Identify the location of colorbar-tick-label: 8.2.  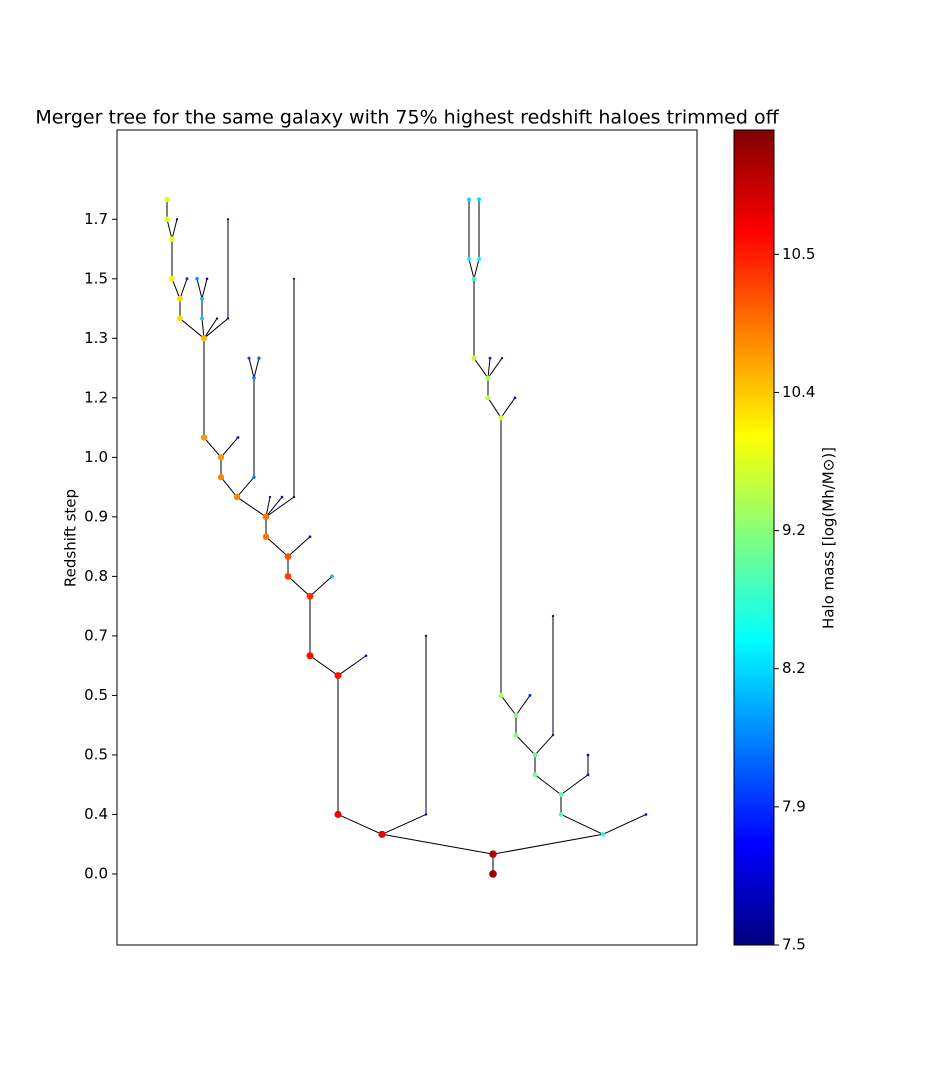
(794, 668).